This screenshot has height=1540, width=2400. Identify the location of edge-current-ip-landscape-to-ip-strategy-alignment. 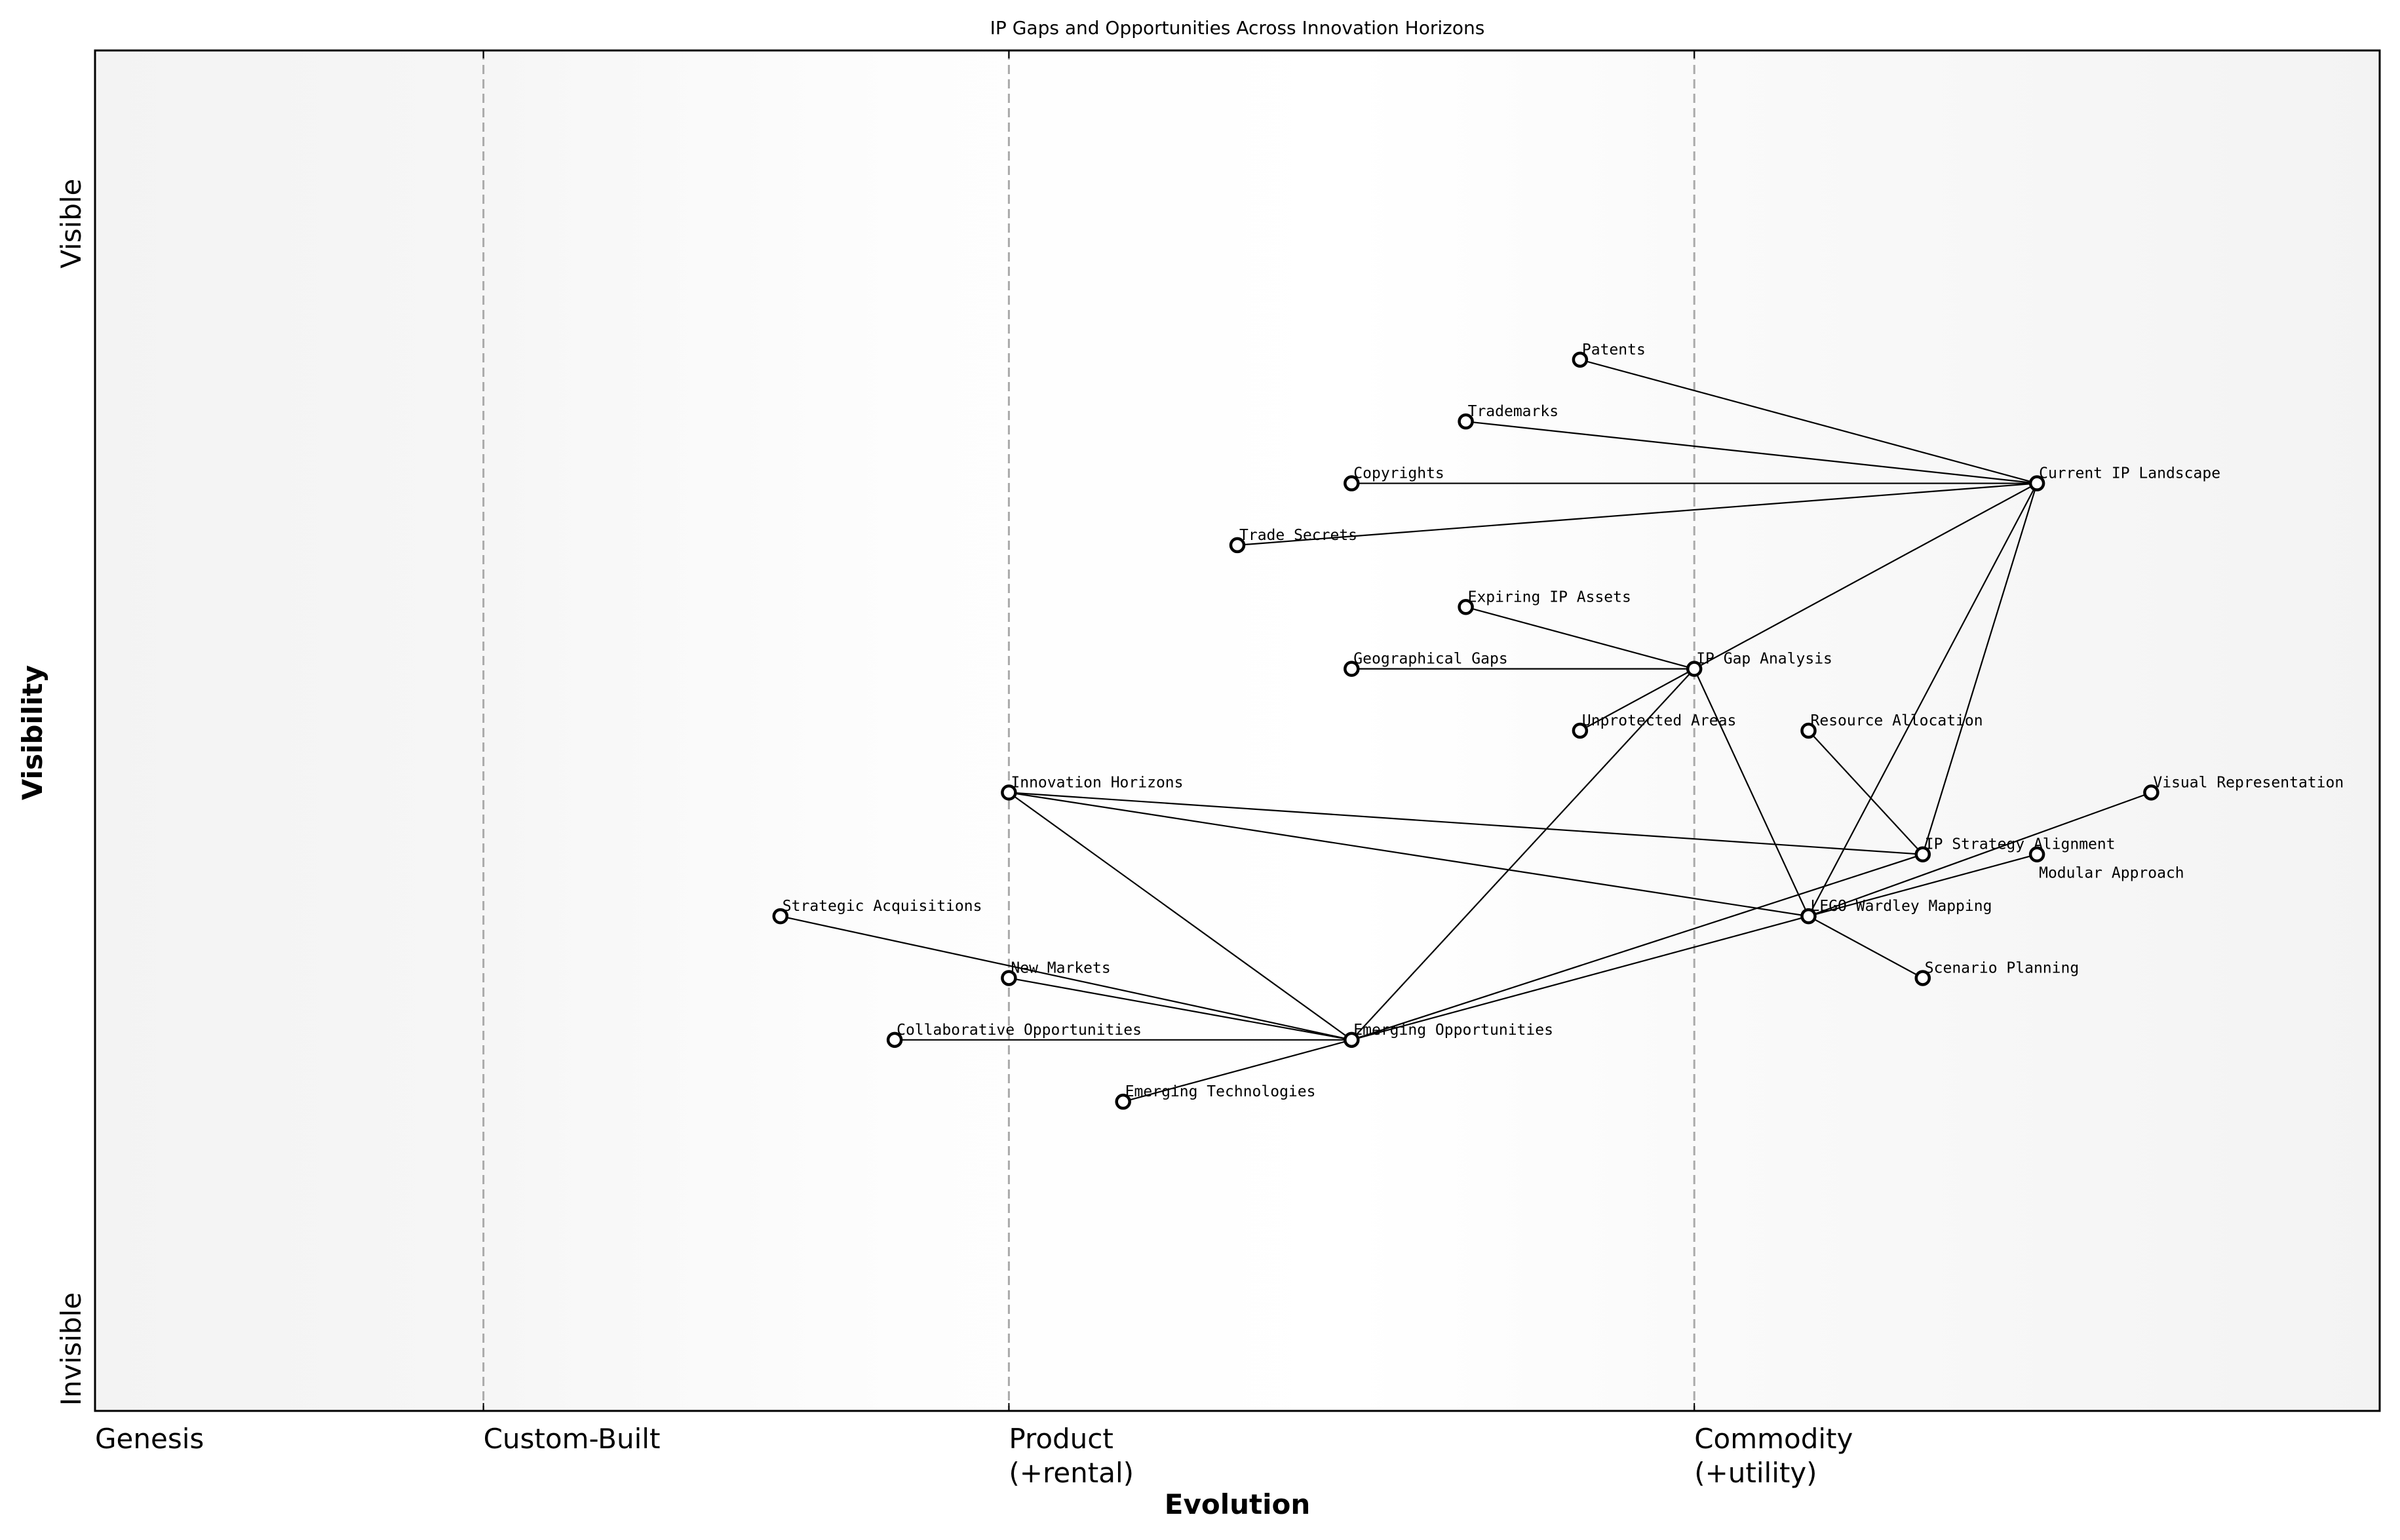
(1980, 669).